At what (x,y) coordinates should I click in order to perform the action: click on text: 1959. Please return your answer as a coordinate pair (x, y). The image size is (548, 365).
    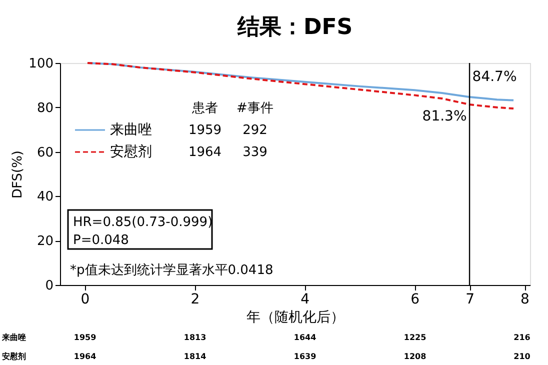
    Looking at the image, I should click on (85, 337).